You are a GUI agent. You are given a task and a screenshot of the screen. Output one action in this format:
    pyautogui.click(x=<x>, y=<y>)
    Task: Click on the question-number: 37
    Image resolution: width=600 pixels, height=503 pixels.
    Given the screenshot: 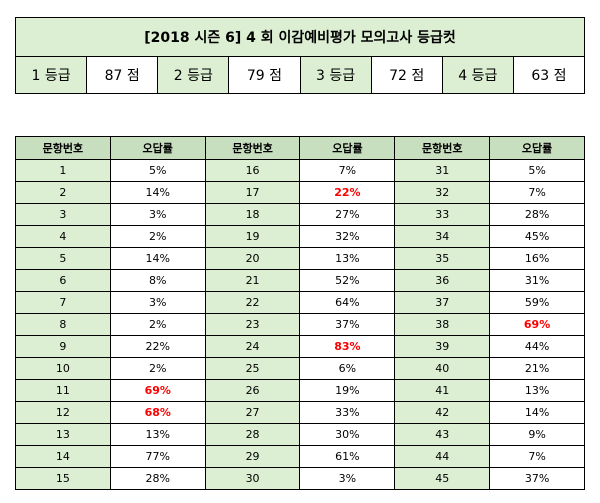 What is the action you would take?
    pyautogui.click(x=442, y=302)
    